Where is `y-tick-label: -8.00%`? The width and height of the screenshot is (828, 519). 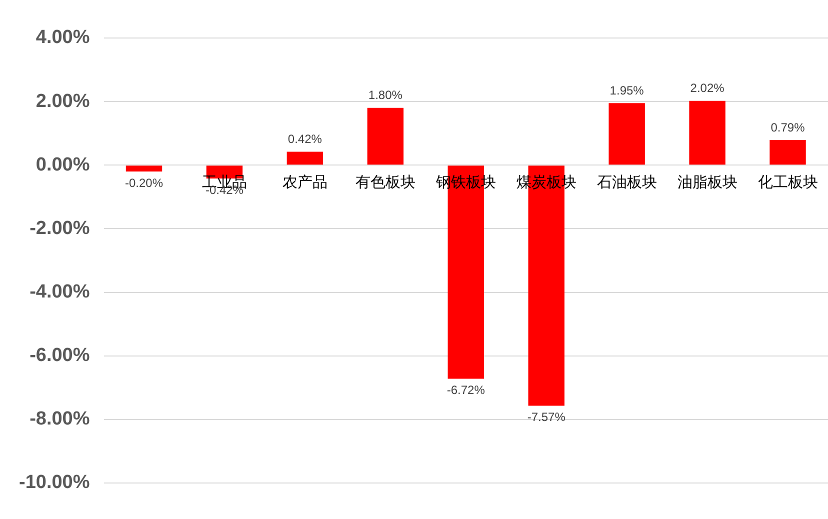
y-tick-label: -8.00% is located at coordinates (60, 419).